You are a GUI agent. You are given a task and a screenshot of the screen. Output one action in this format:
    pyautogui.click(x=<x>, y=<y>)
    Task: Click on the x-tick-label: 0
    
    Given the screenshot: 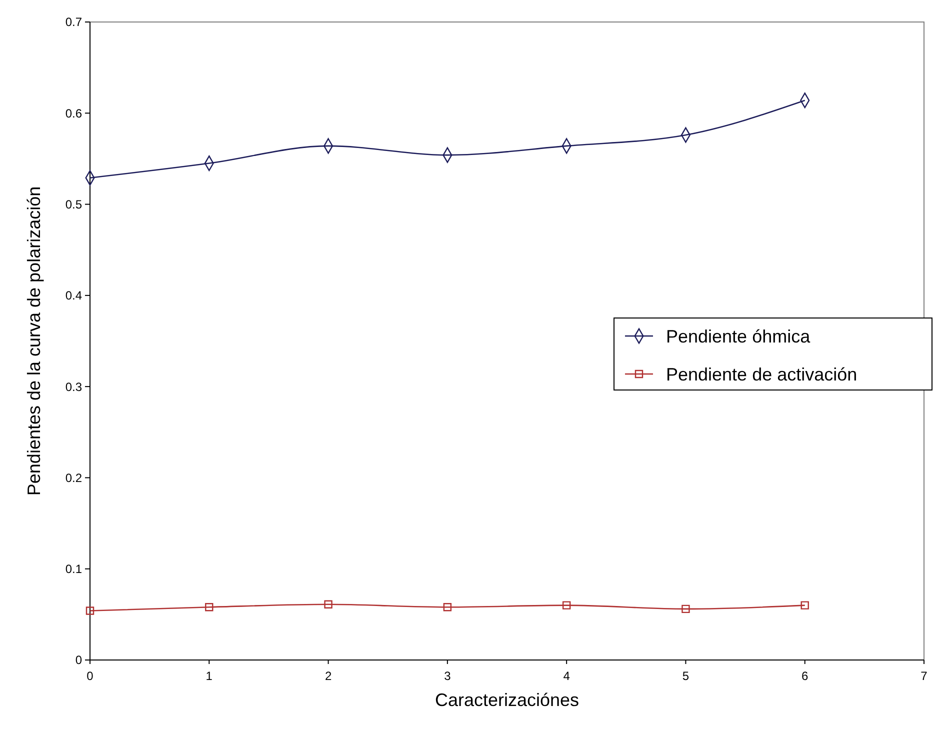 What is the action you would take?
    pyautogui.click(x=90, y=676)
    